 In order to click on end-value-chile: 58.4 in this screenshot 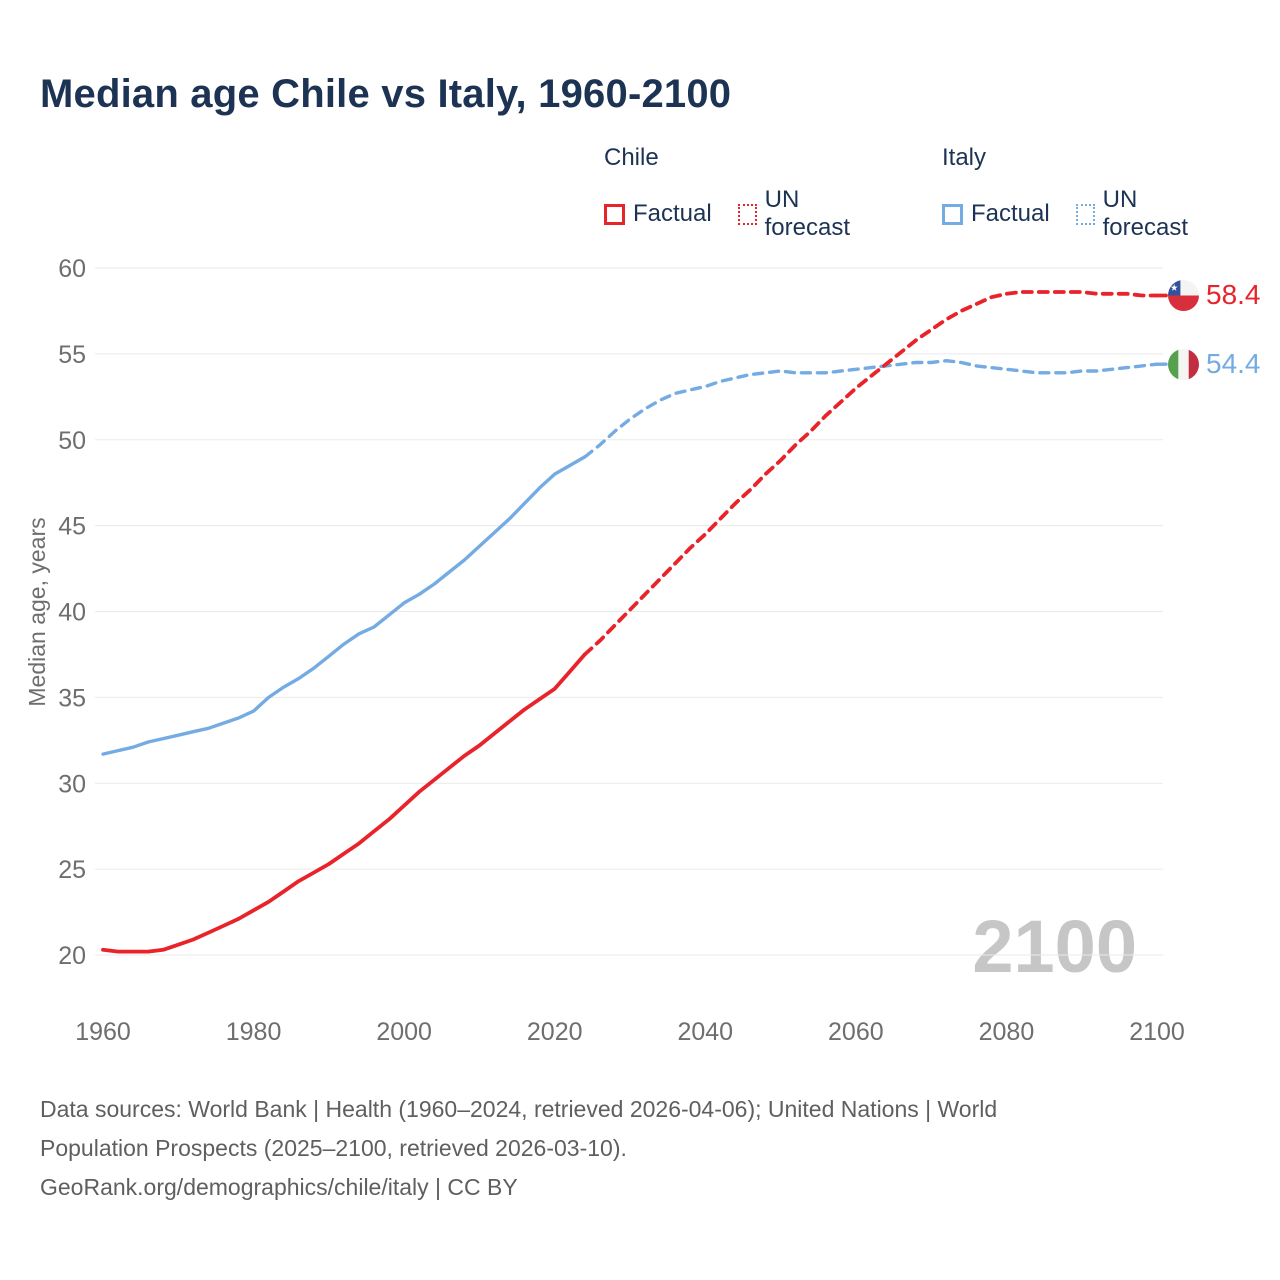, I will do `click(1233, 295)`.